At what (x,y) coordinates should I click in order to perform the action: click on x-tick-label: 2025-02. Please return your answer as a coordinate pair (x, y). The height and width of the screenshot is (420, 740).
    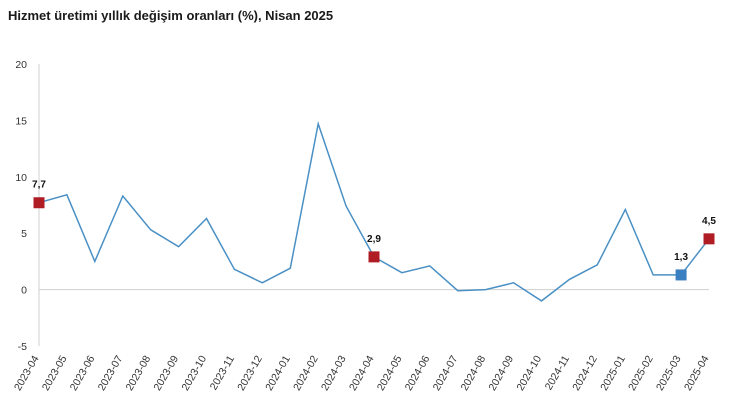
    Looking at the image, I should click on (641, 373).